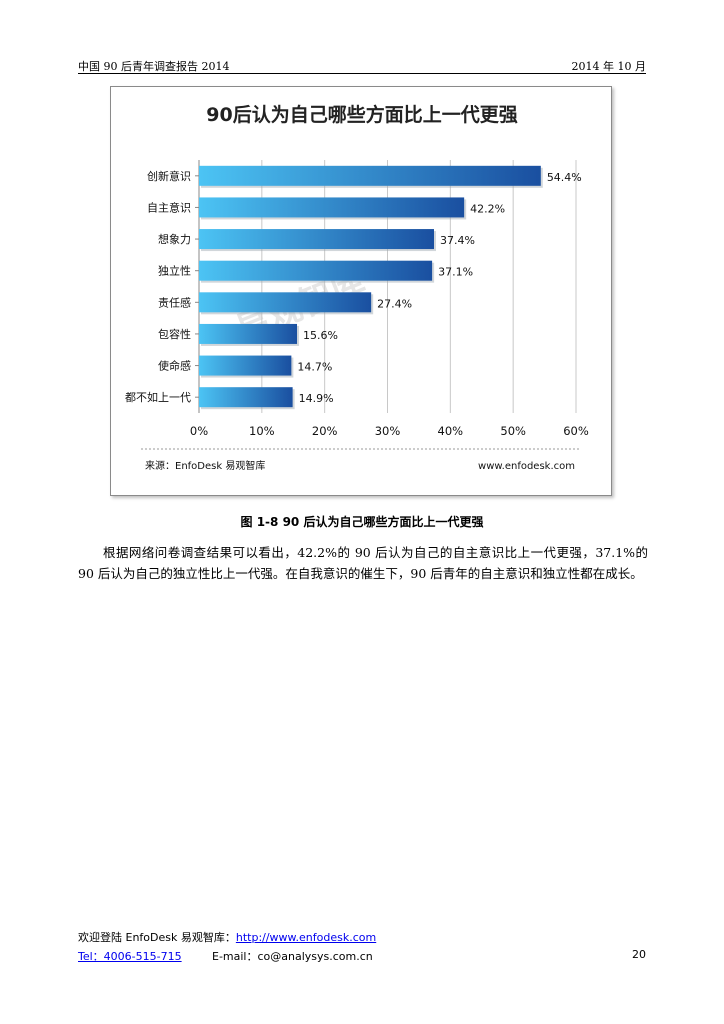 This screenshot has width=724, height=1024. What do you see at coordinates (608, 66) in the screenshot?
I see `header-date: 2014 年 10 月` at bounding box center [608, 66].